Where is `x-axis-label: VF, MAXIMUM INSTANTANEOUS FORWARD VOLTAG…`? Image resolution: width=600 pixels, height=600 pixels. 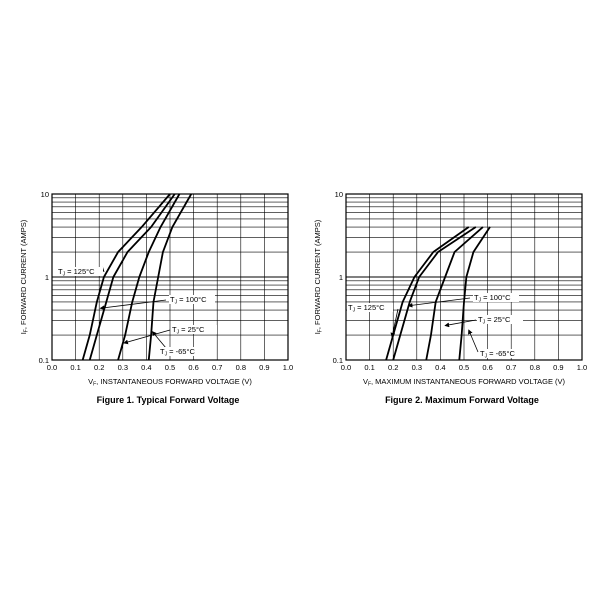
x-axis-label: VF, MAXIMUM INSTANTANEOUS FORWARD VOLTAG… is located at coordinates (464, 382).